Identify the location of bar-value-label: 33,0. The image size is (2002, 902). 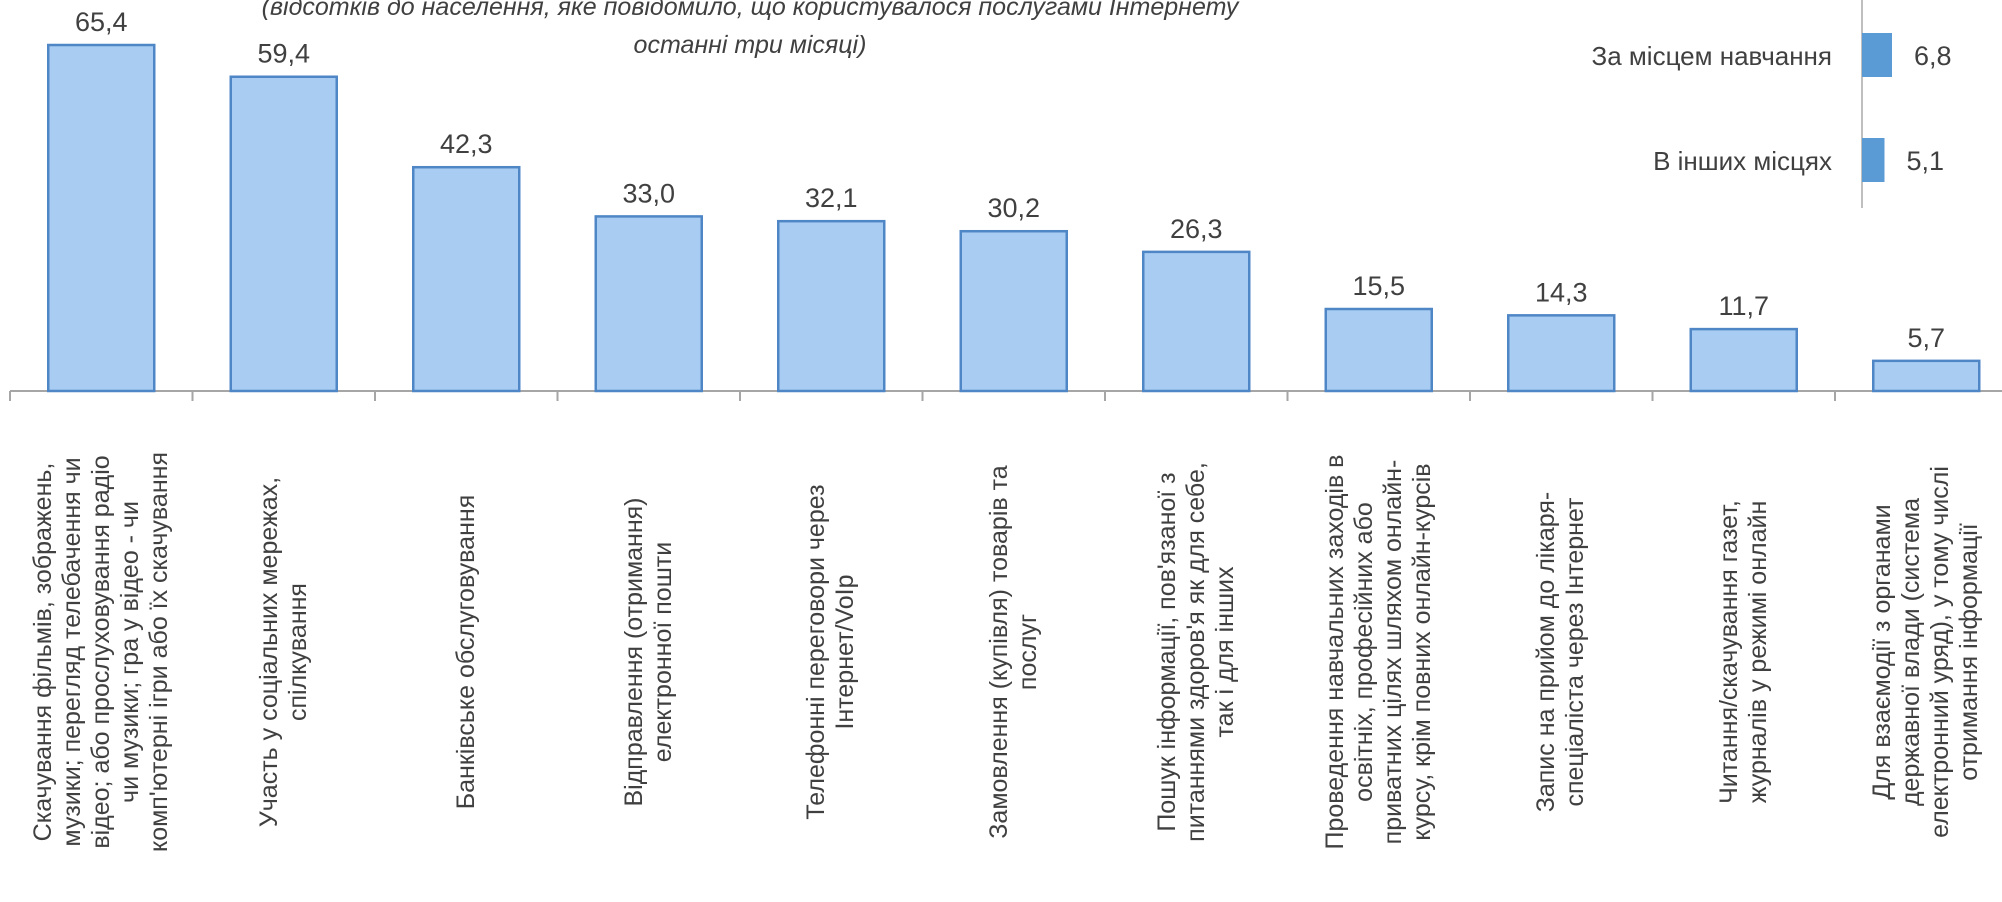
(648, 193).